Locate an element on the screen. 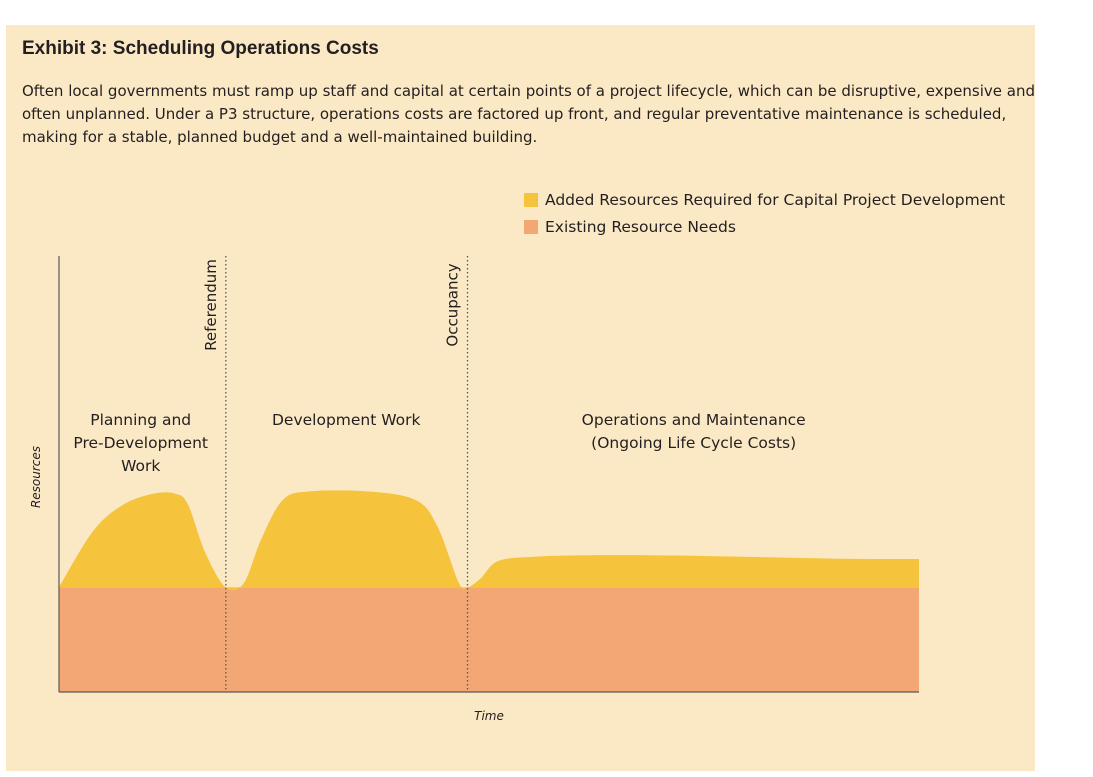  added-resources-area is located at coordinates (489, 540).